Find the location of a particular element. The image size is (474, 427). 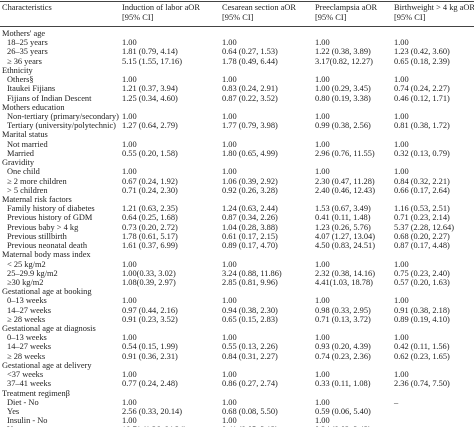

header-cell: Preeclampsia aOR is located at coordinates (346, 7).